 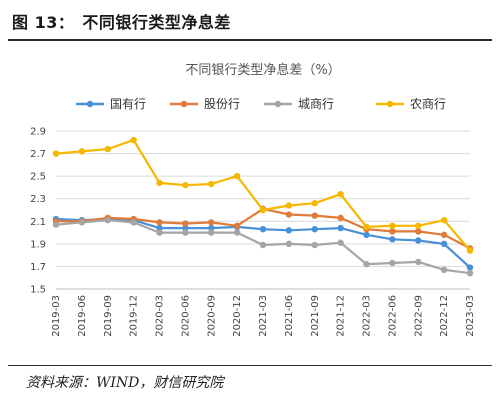 I want to click on chart-title: 不同银行类型净息差（%）, so click(x=262, y=70).